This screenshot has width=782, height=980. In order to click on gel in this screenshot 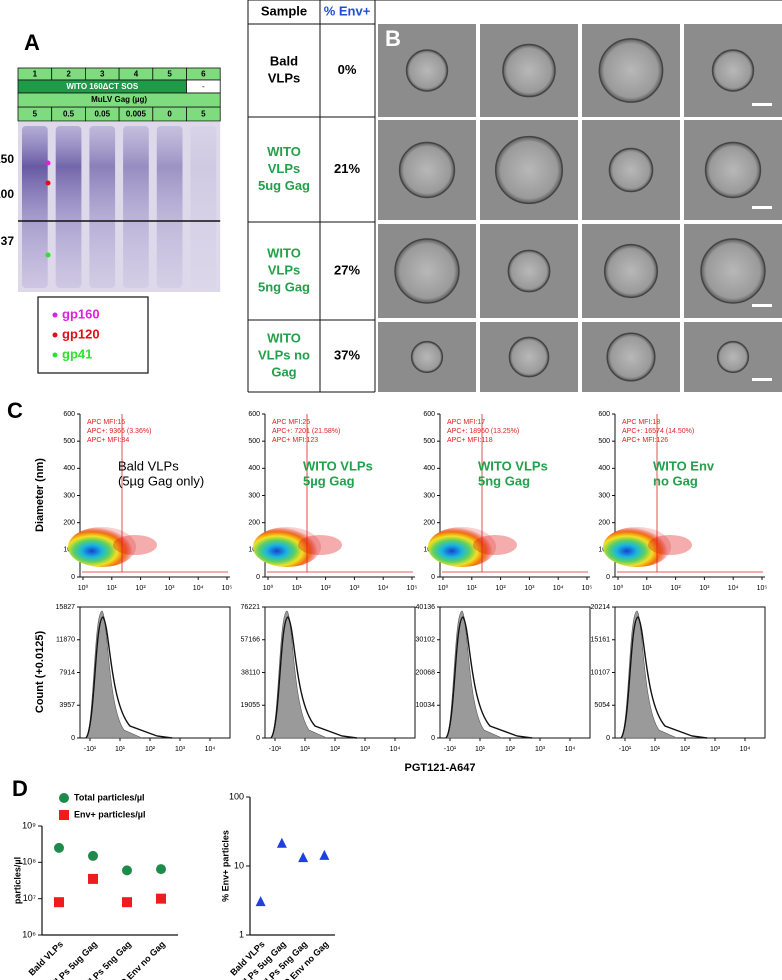, I will do `click(119, 207)`.